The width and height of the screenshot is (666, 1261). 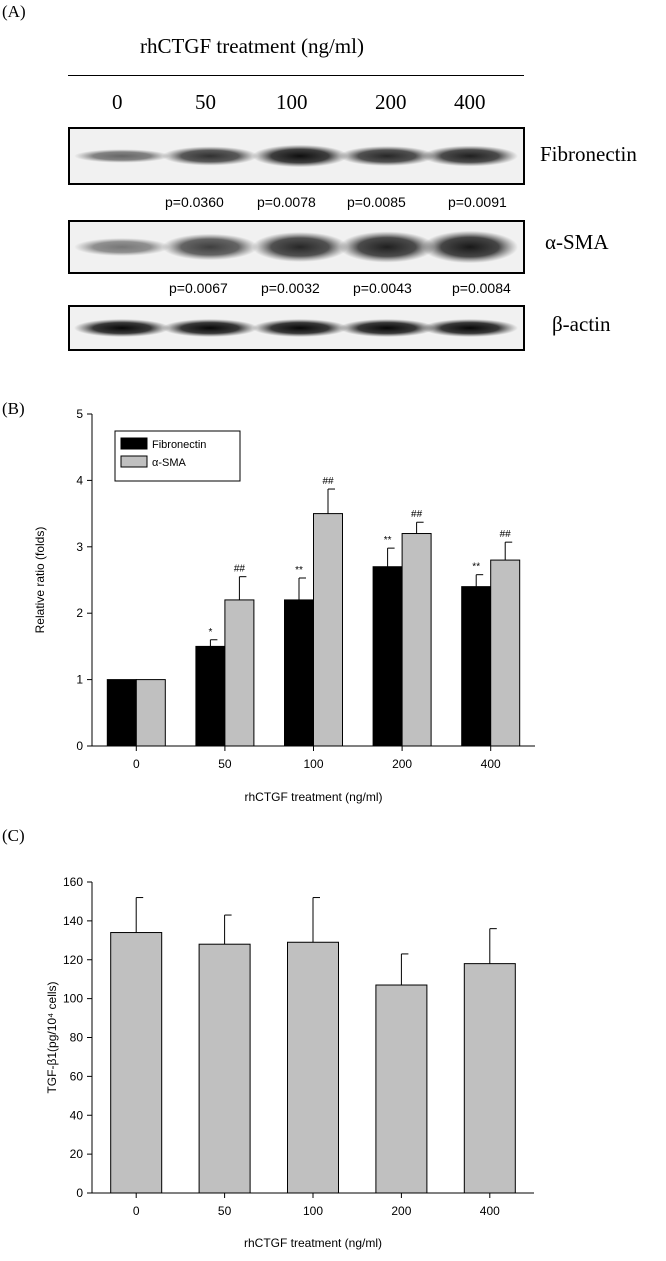 What do you see at coordinates (286, 202) in the screenshot?
I see `p-value: p=0.0078` at bounding box center [286, 202].